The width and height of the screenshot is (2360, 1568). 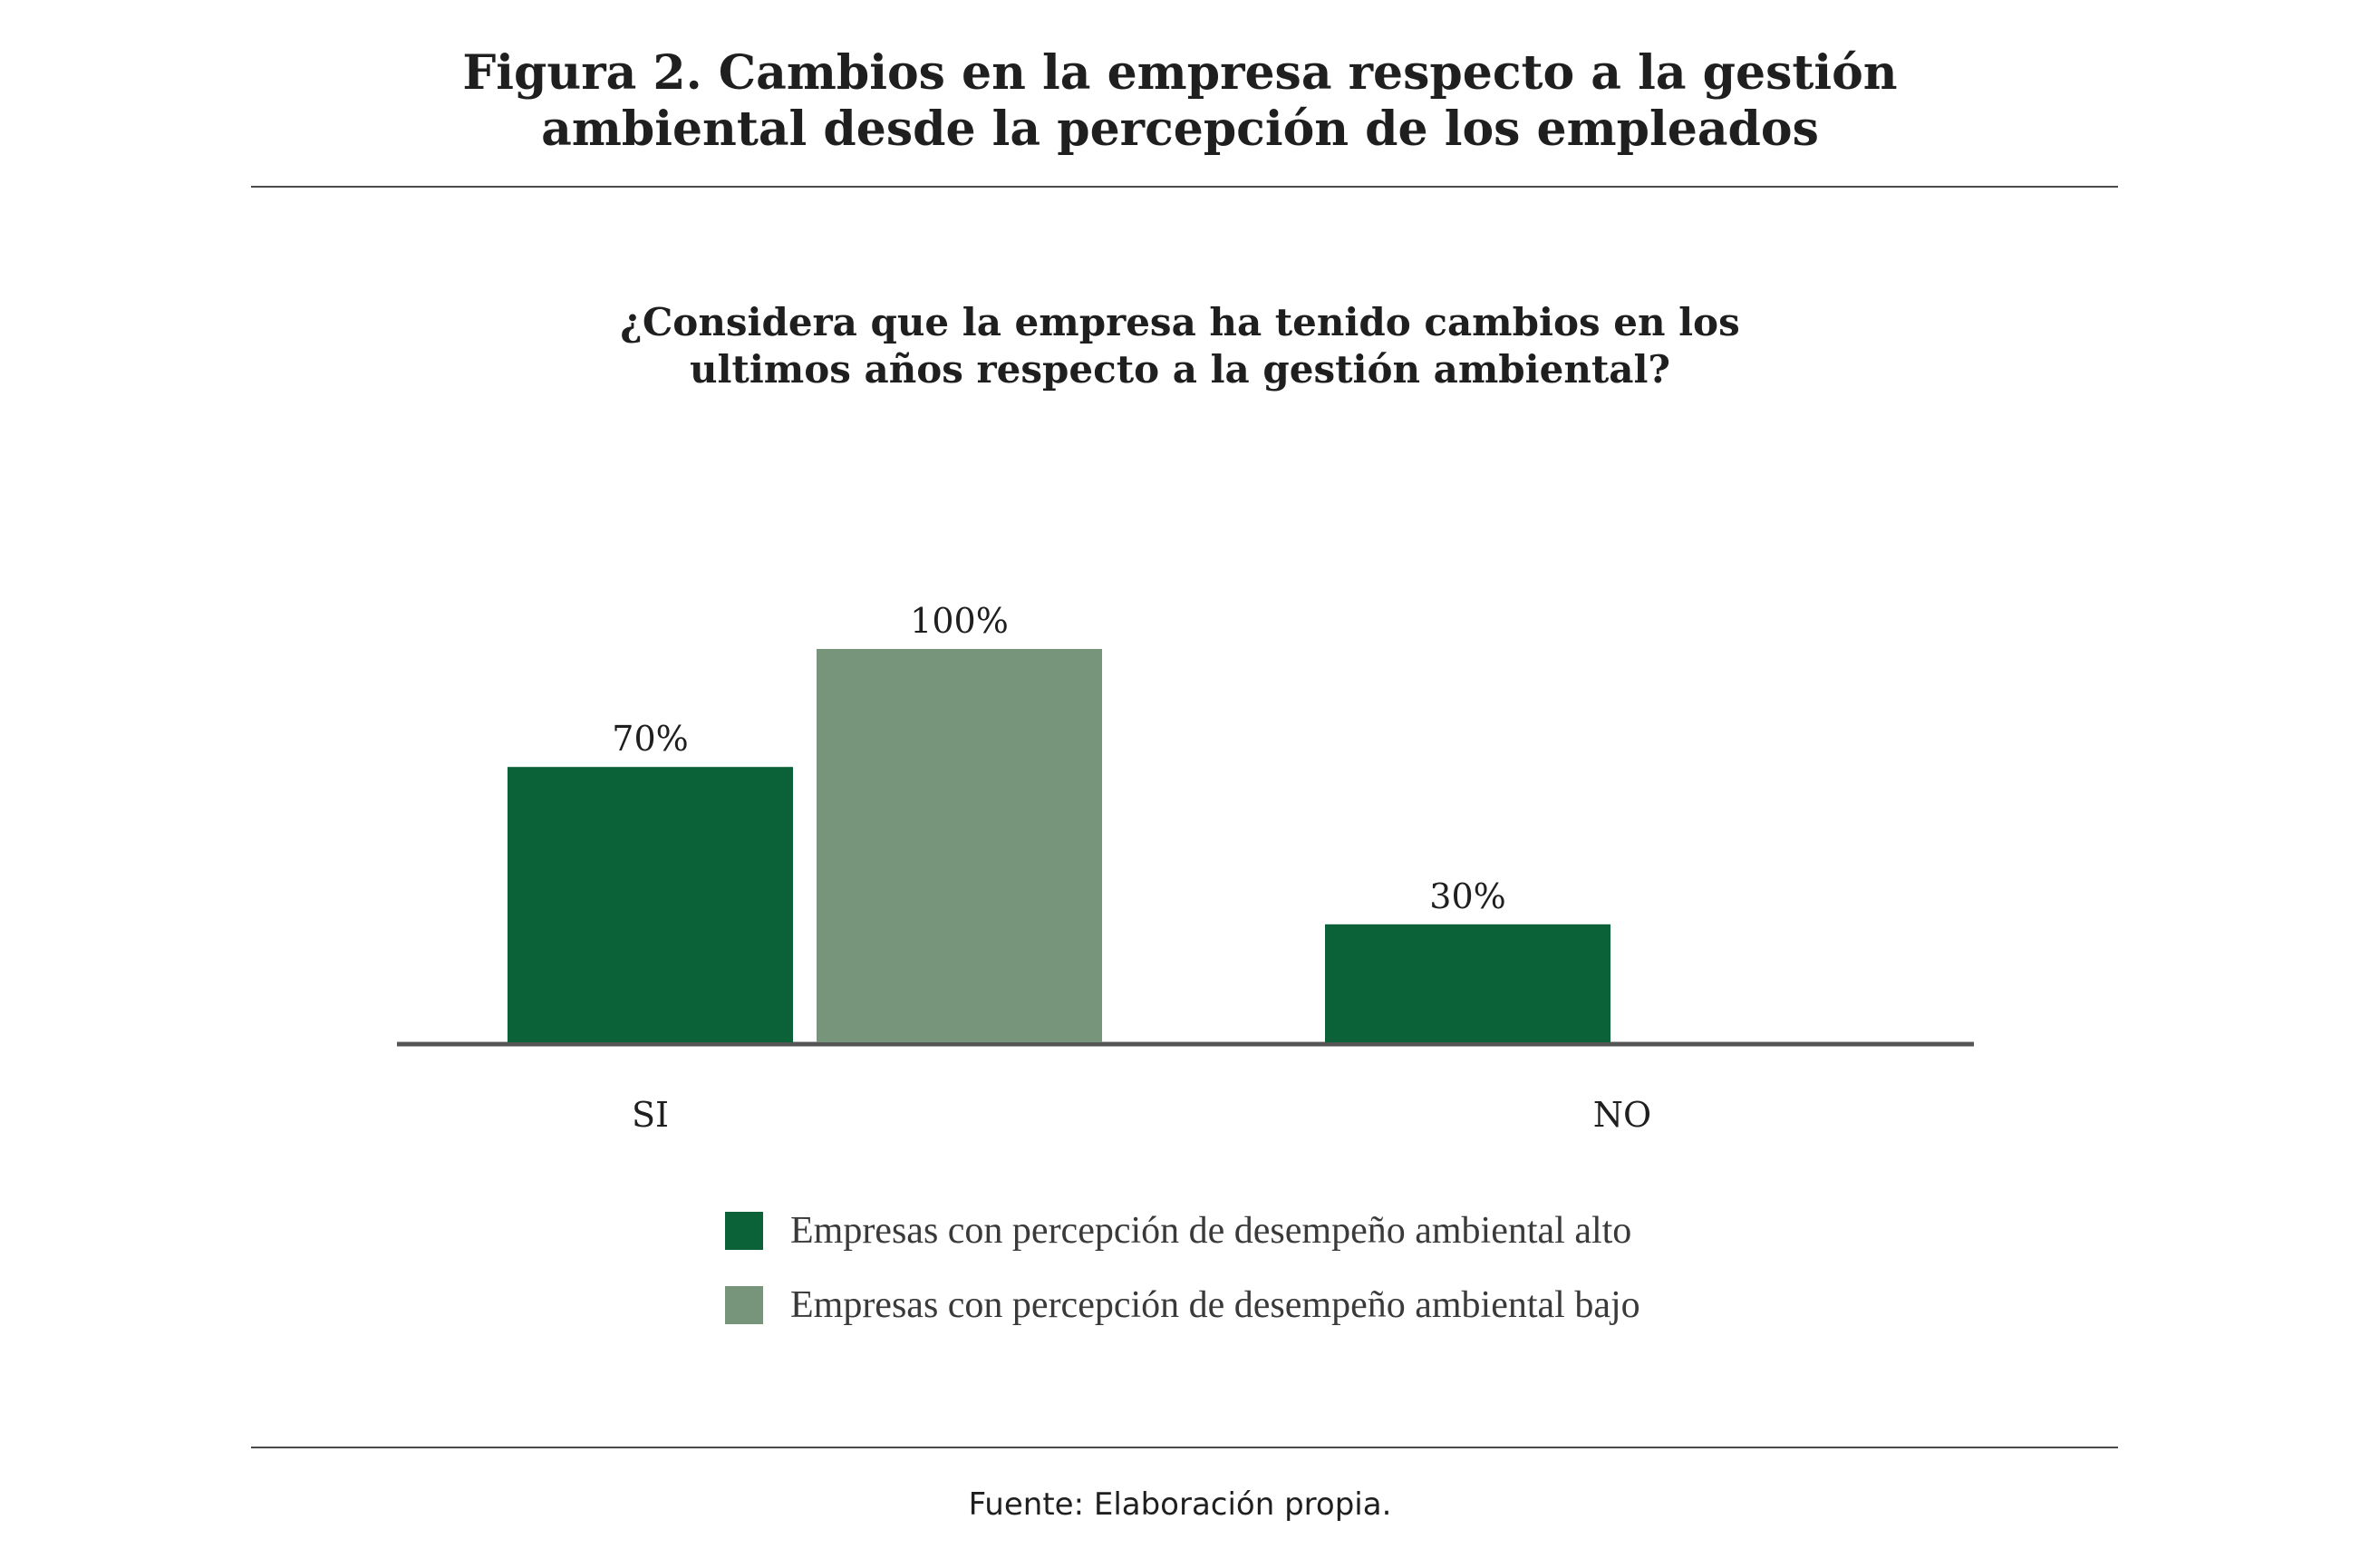 I want to click on data-label-no-series-1: 30%, so click(x=1467, y=896).